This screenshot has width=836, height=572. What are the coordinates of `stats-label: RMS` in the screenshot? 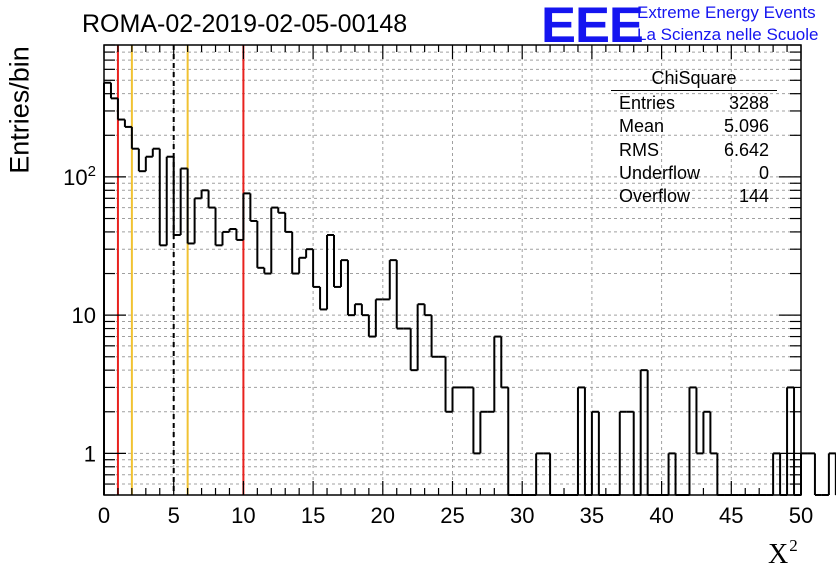 It's located at (639, 149).